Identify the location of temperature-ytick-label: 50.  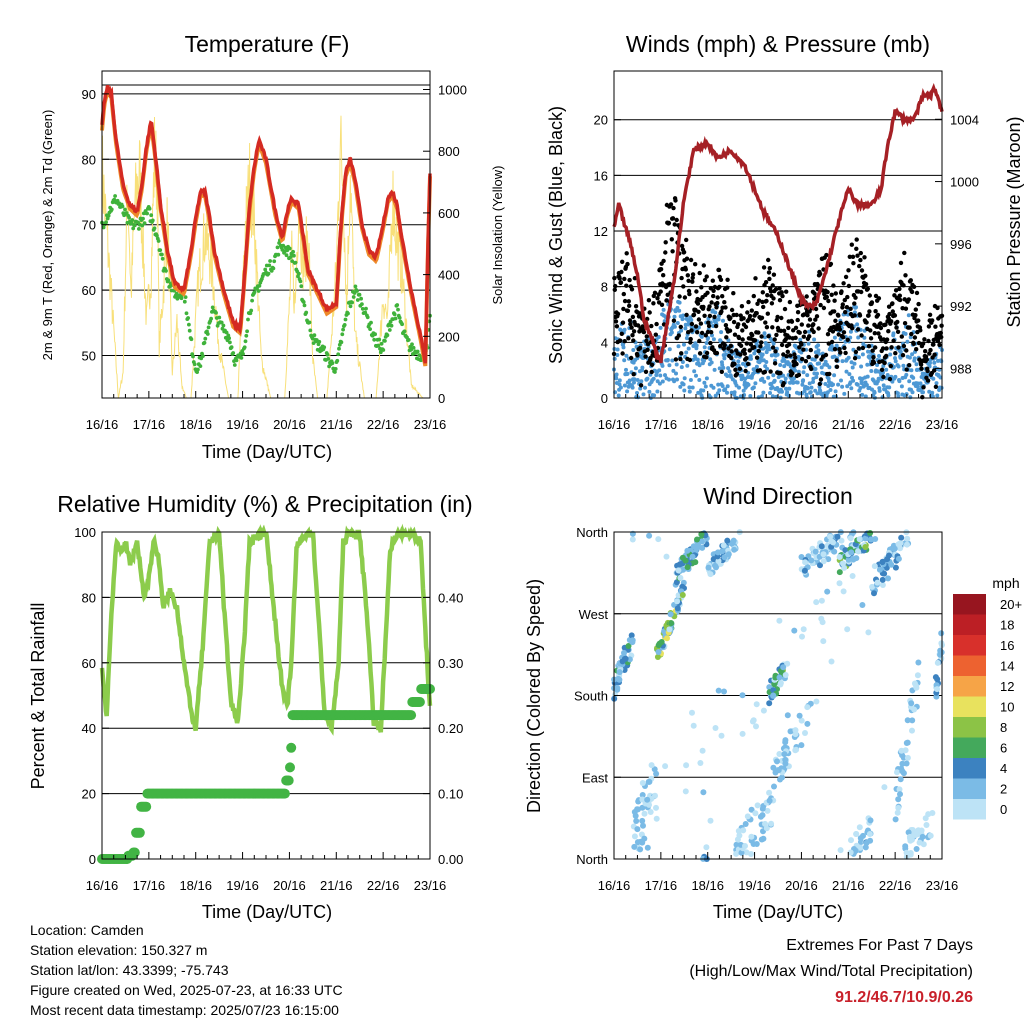
(89, 355).